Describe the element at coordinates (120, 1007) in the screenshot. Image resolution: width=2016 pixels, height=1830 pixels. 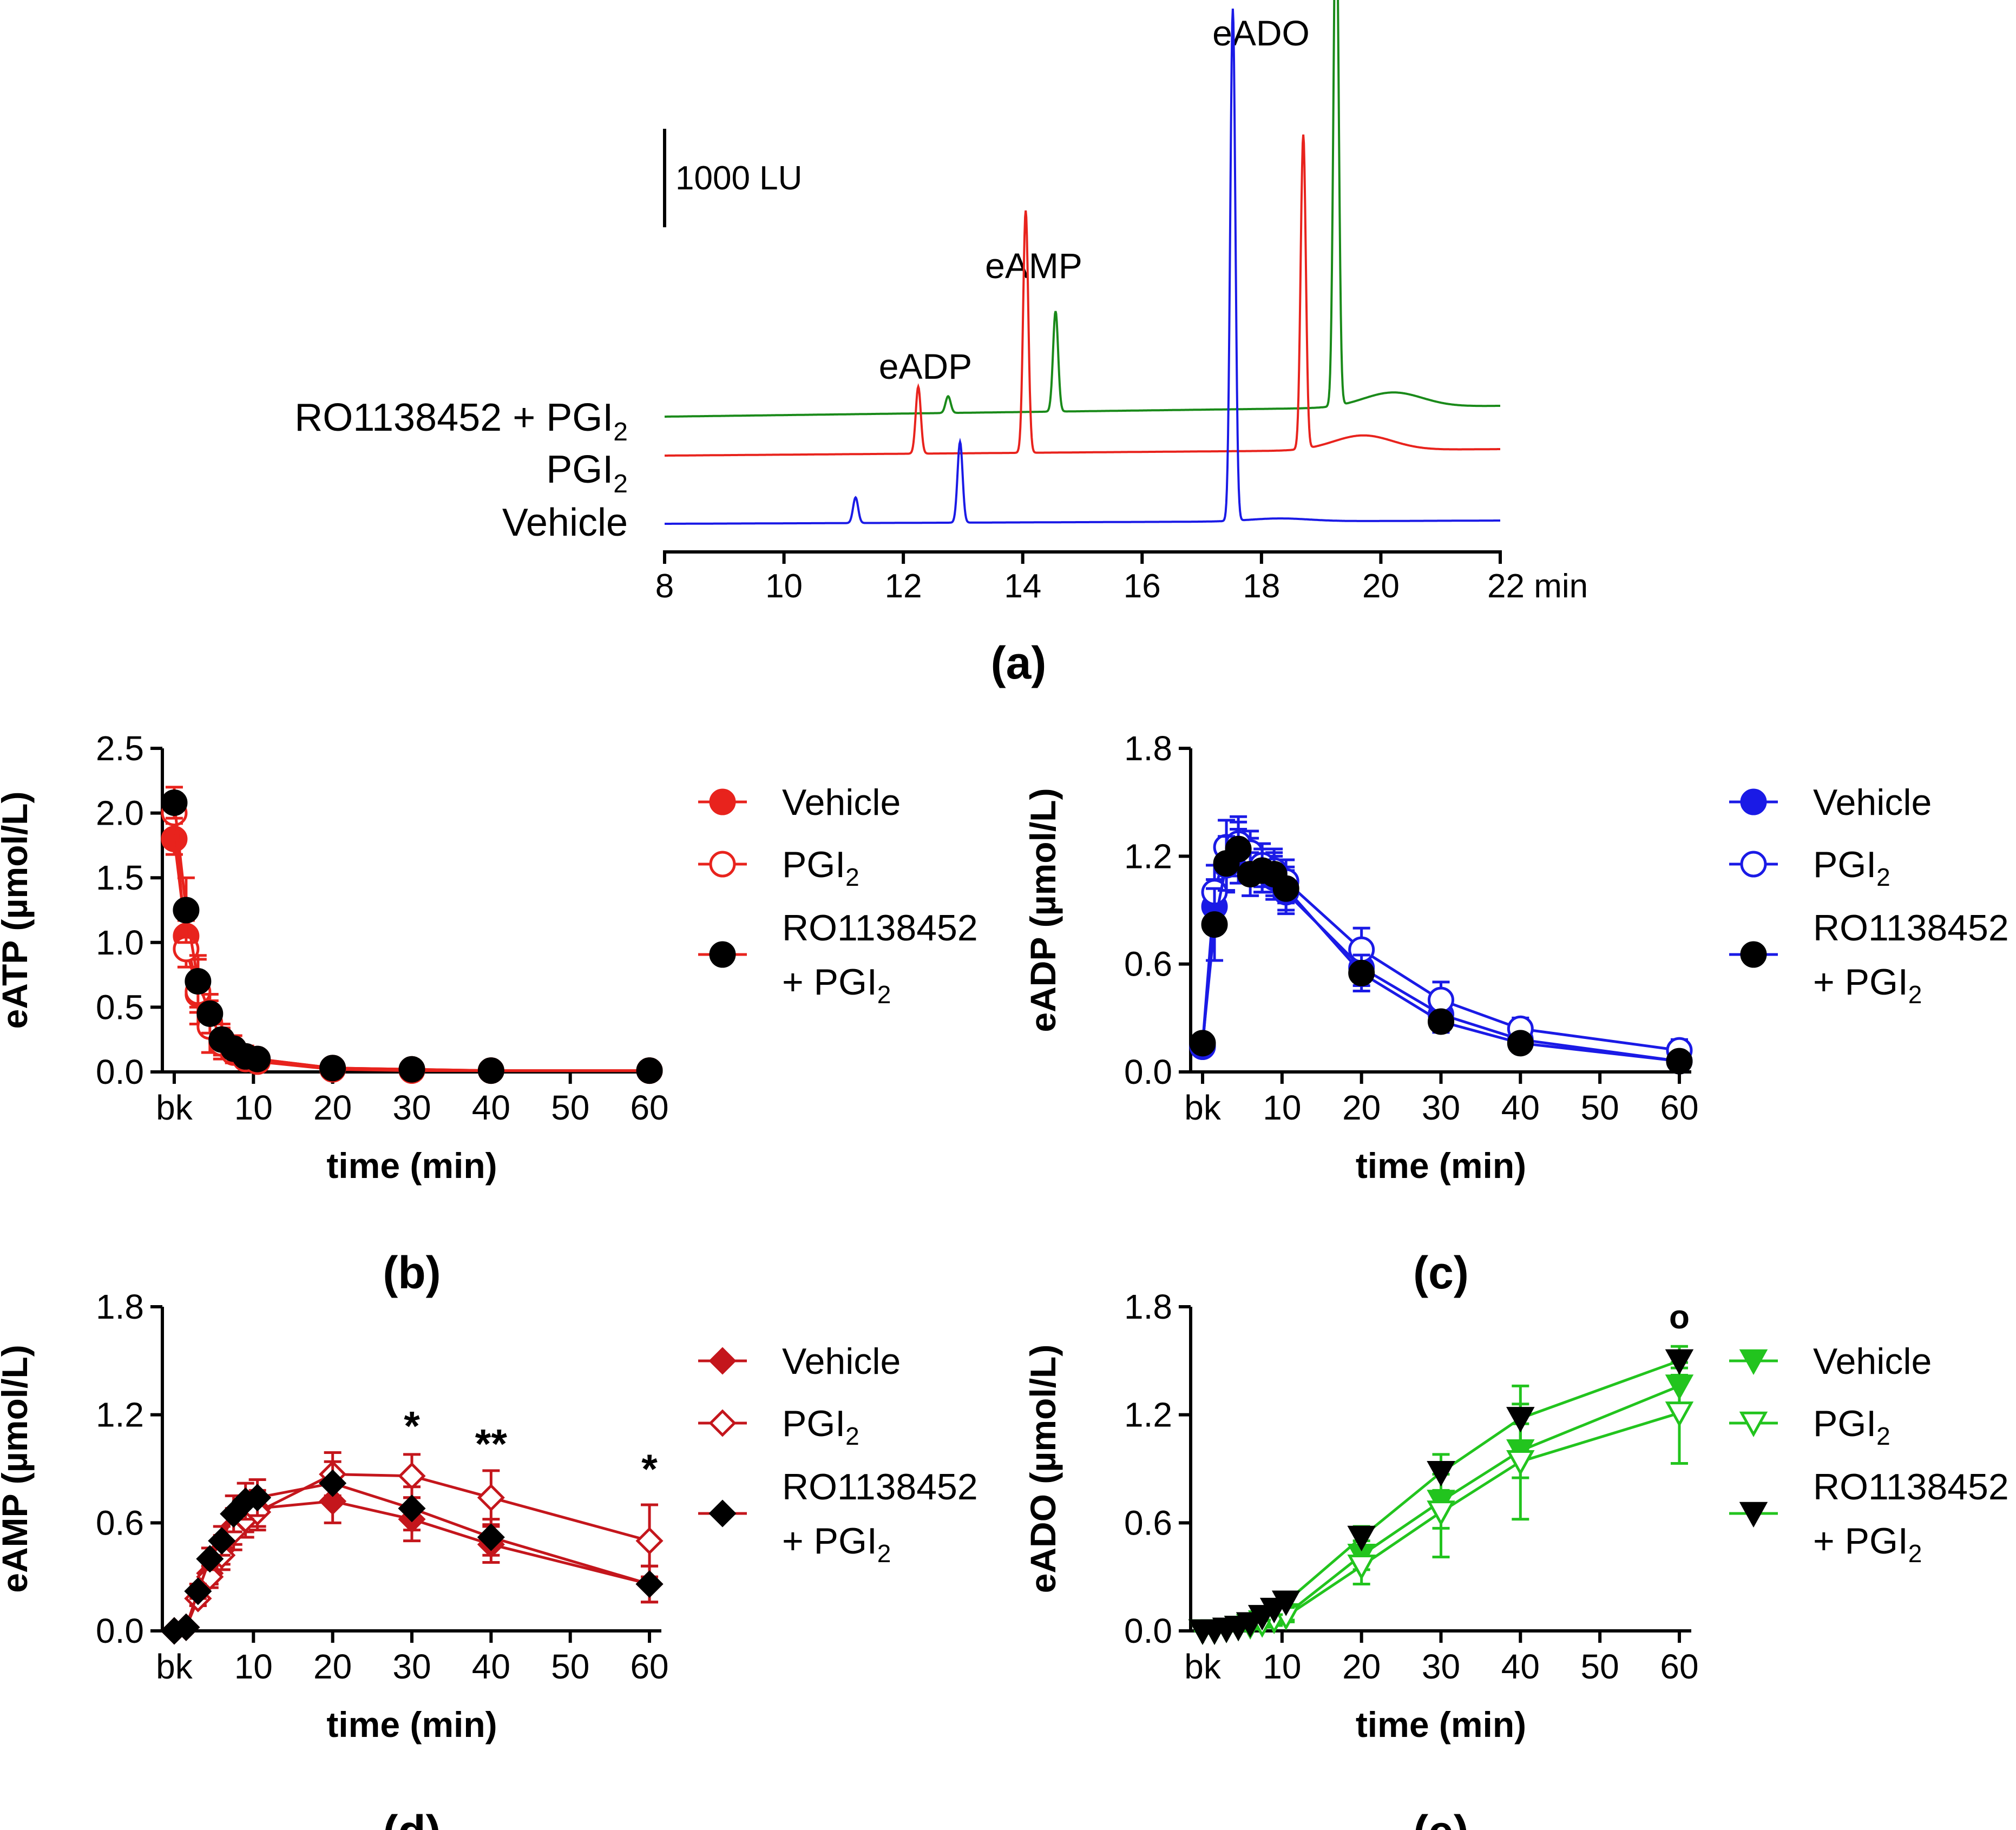
I see `y-tick-label: 0.5` at that location.